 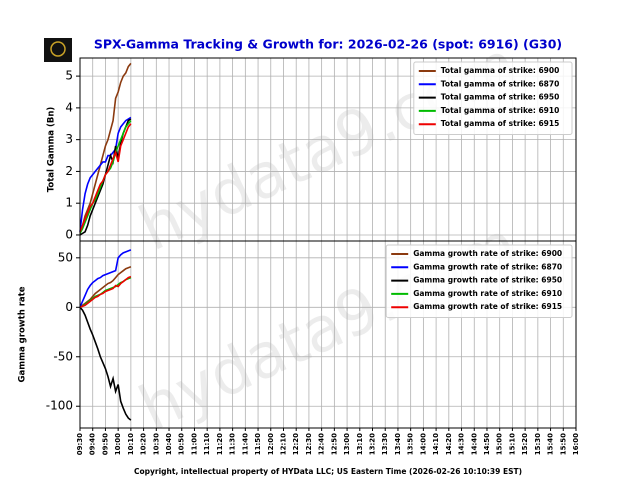 What do you see at coordinates (58, 49) in the screenshot?
I see `logo-emblem` at bounding box center [58, 49].